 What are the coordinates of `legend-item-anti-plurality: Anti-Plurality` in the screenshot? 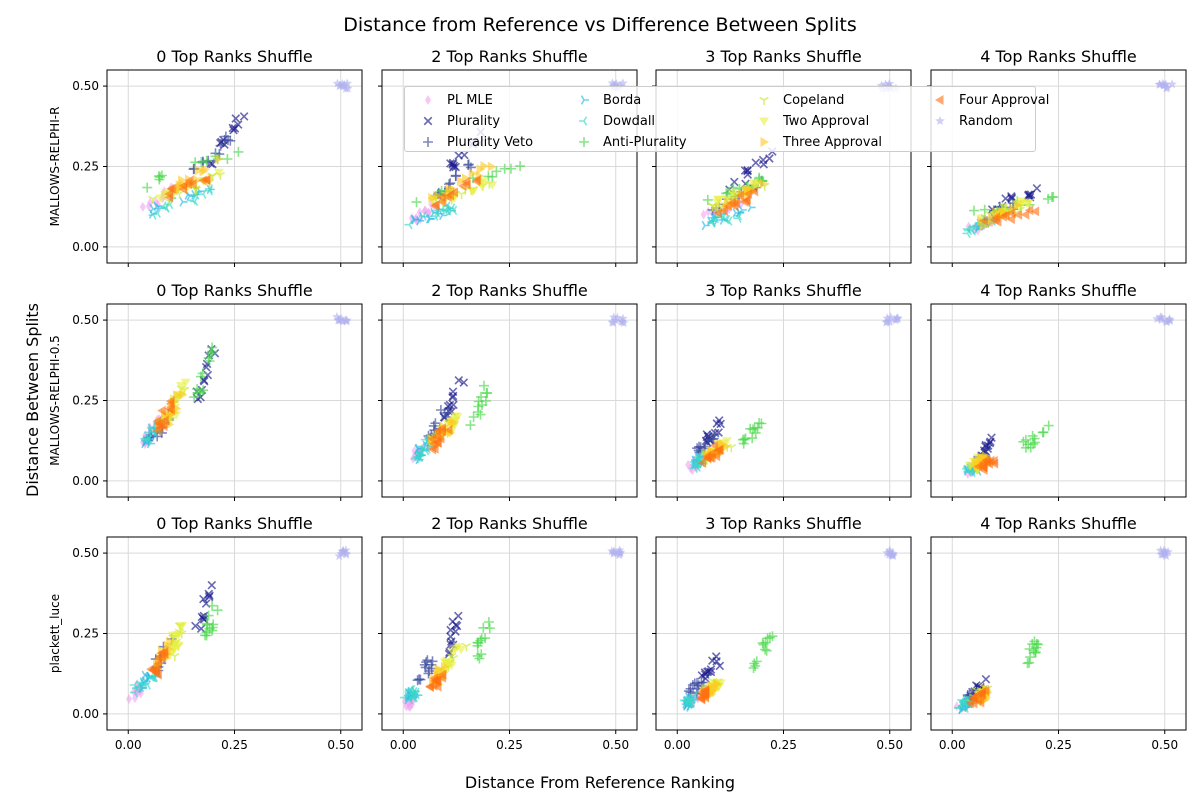 It's located at (630, 142).